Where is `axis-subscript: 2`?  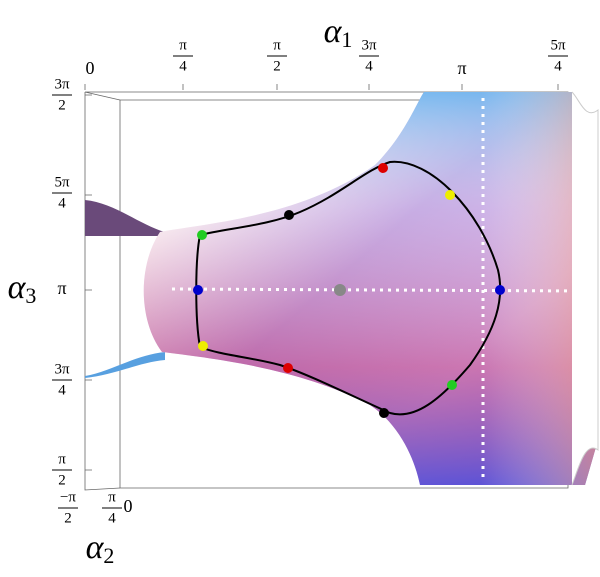 axis-subscript: 2 is located at coordinates (108, 555).